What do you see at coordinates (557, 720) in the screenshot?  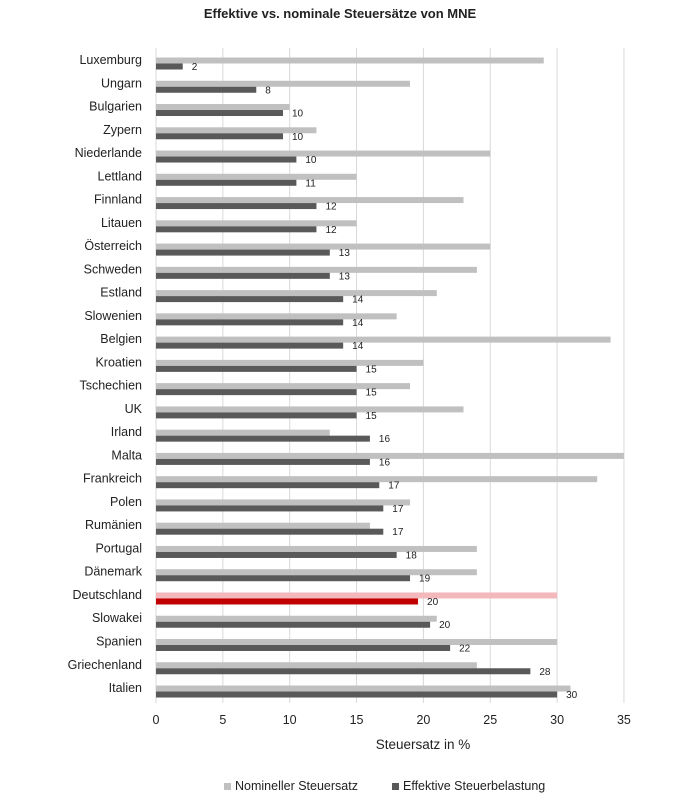 I see `x-tick-label: 30` at bounding box center [557, 720].